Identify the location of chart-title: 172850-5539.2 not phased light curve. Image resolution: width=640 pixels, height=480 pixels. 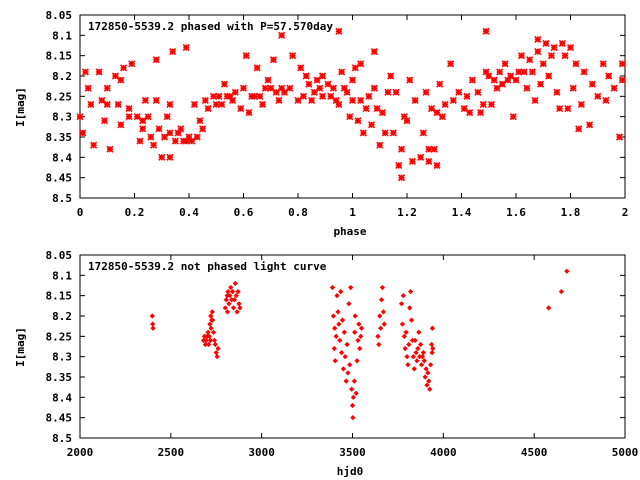
(207, 266).